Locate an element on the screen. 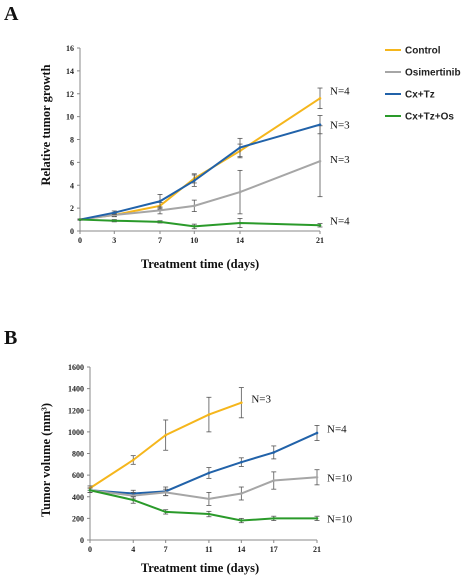  p0-y-tick-label: 0 is located at coordinates (72, 231).